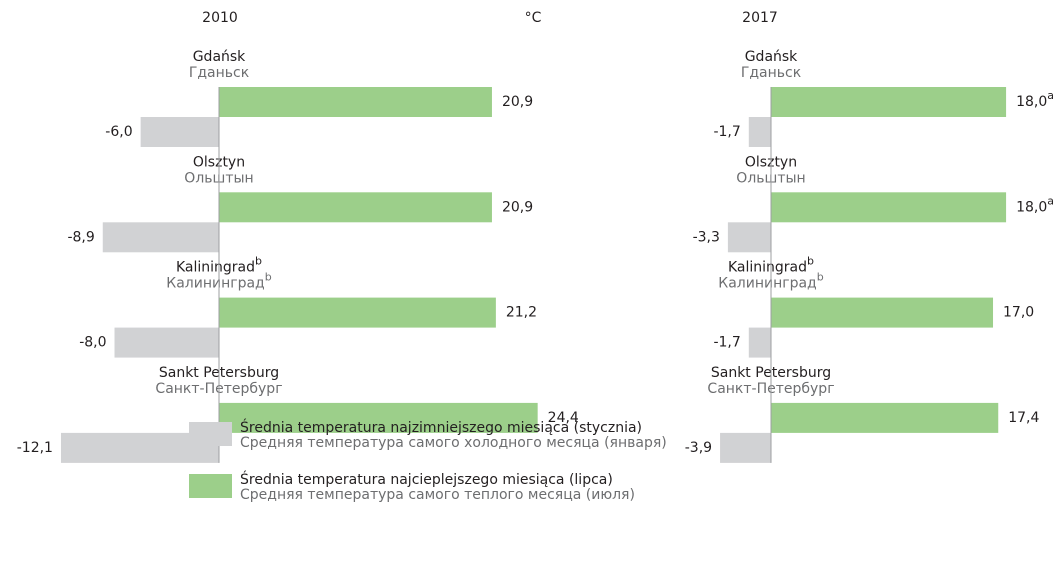 This screenshot has width=1060, height=582. What do you see at coordinates (220, 18) in the screenshot?
I see `panel-title: 2010` at bounding box center [220, 18].